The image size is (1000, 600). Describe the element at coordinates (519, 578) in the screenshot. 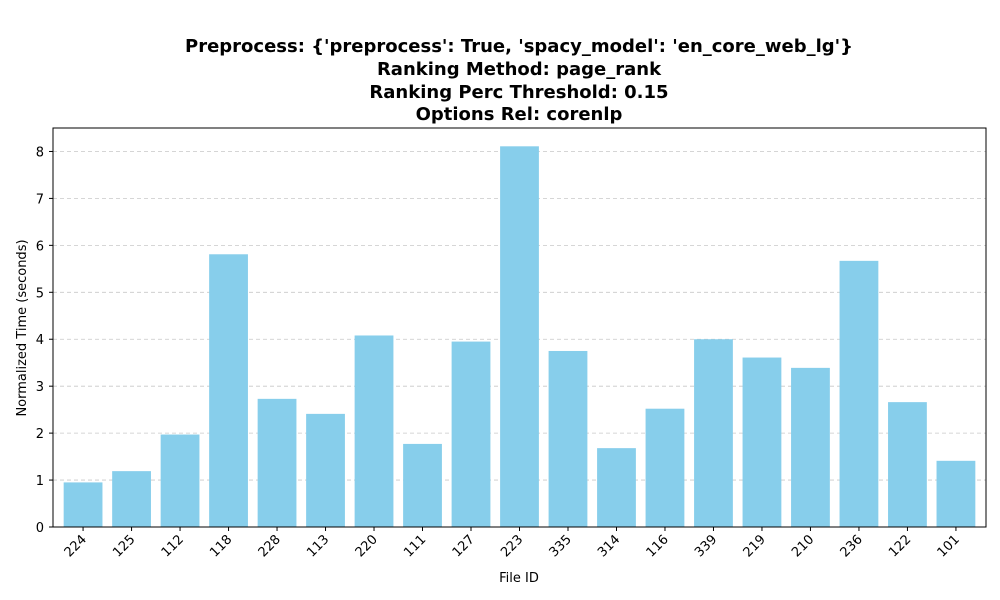

I see `x-axis-label: File ID` at that location.